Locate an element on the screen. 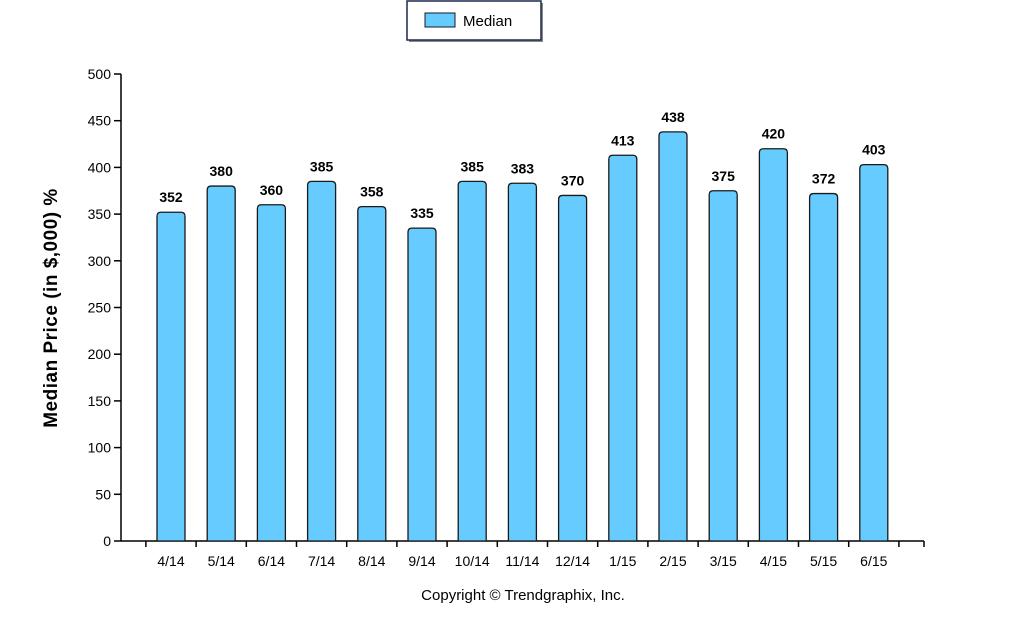  x-tick-label: 2/15 is located at coordinates (672, 561).